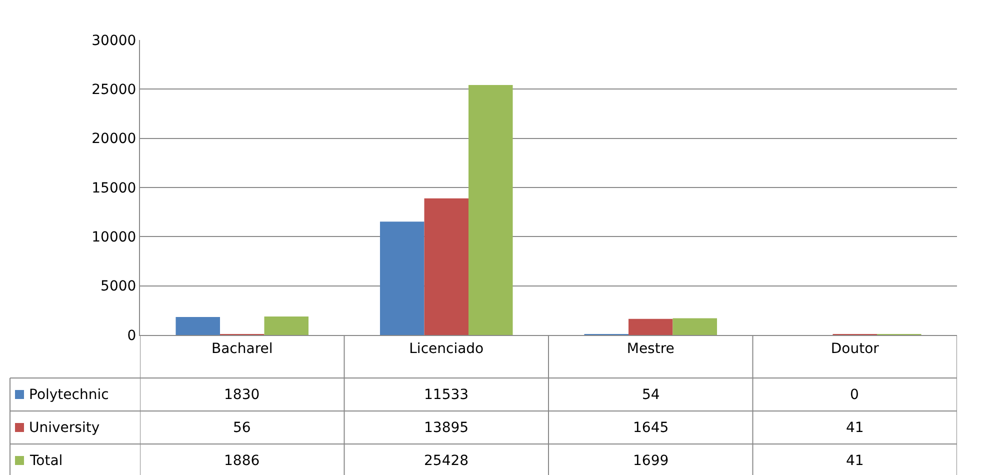 This screenshot has width=982, height=475. I want to click on y-tick-label: 5000, so click(118, 286).